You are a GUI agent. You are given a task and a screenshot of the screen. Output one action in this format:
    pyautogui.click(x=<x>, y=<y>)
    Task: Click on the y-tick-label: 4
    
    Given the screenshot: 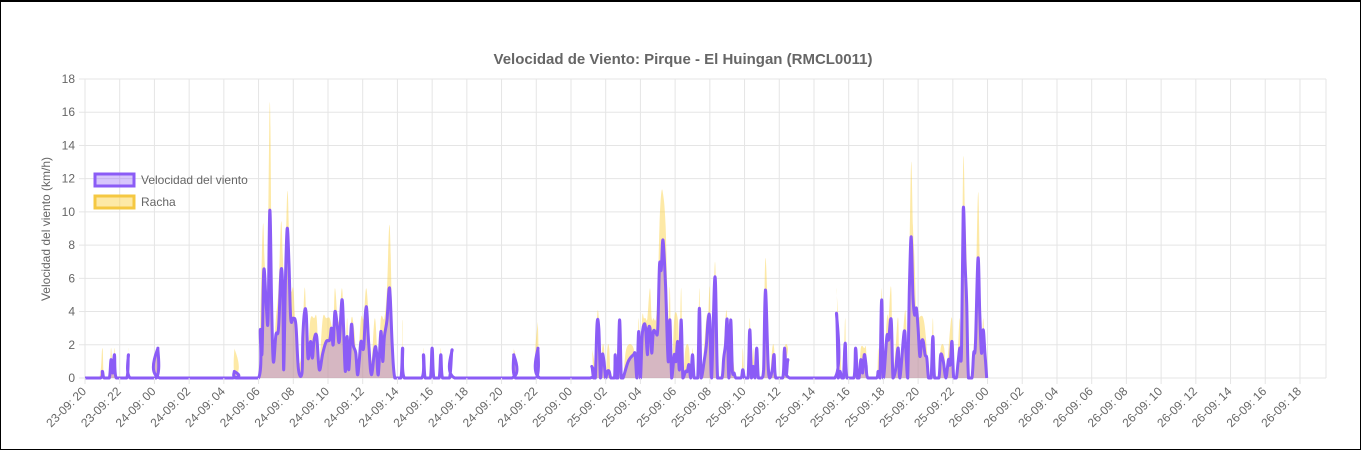 What is the action you would take?
    pyautogui.click(x=71, y=312)
    